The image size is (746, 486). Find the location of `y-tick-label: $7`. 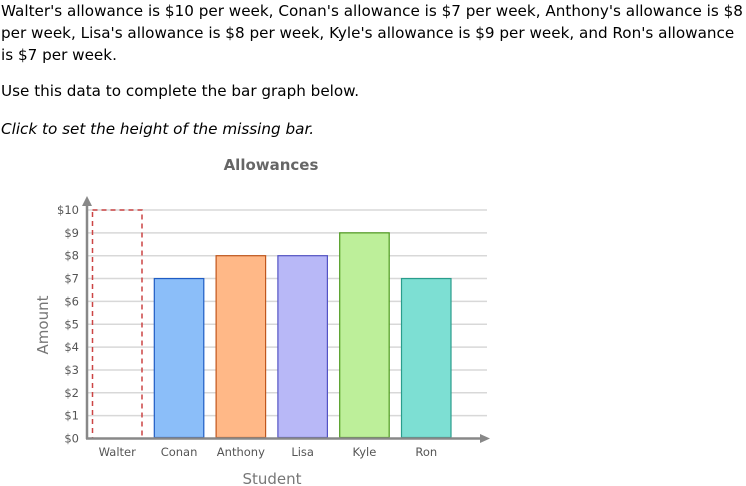

y-tick-label: $7 is located at coordinates (71, 279).